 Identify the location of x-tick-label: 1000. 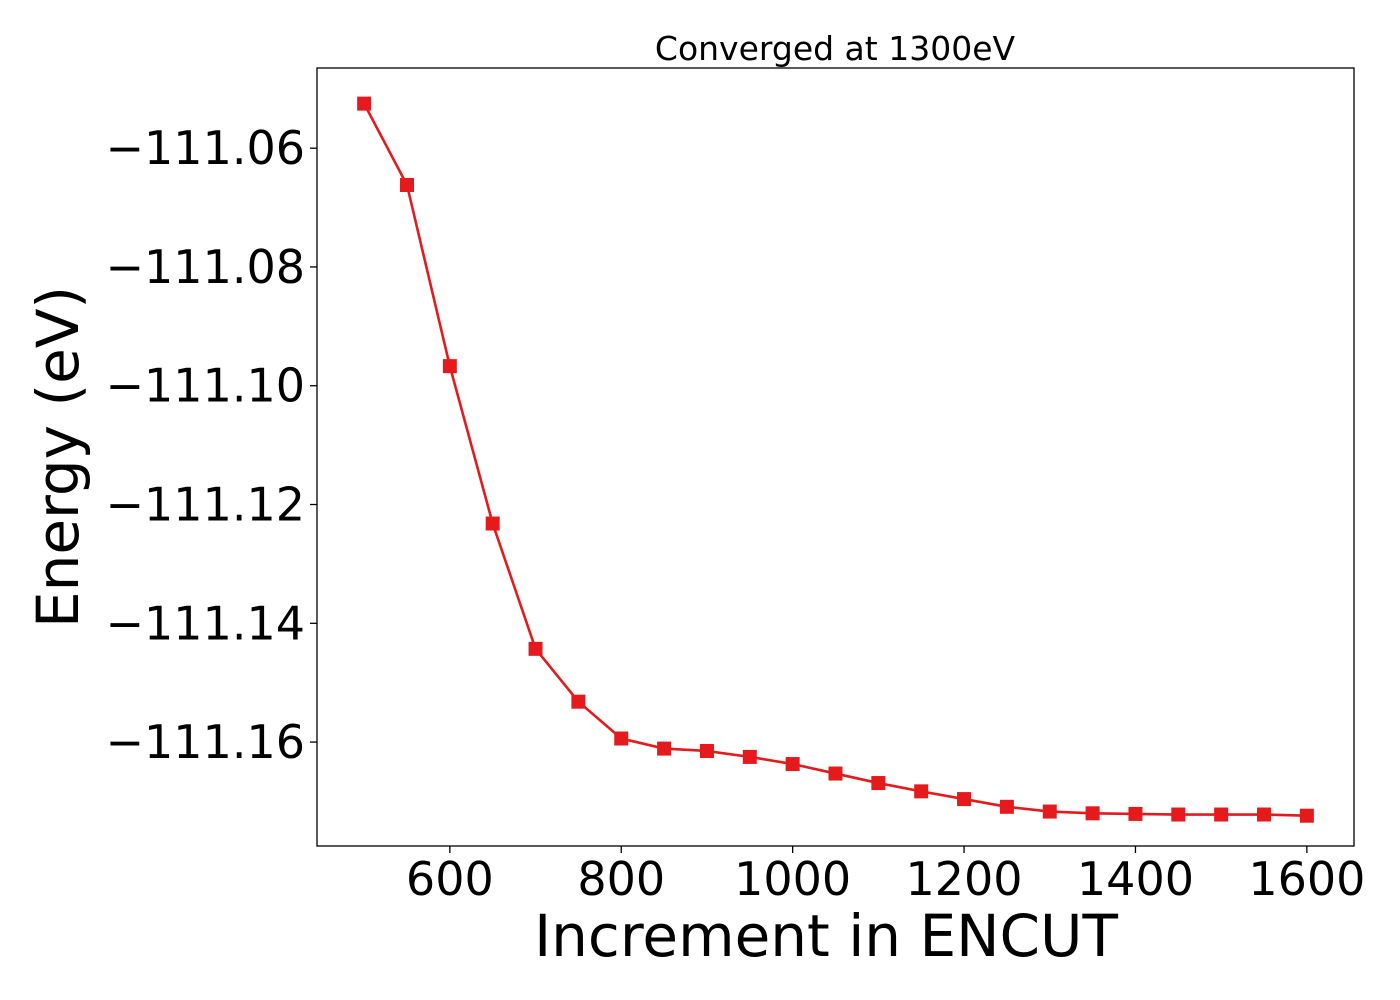
(792, 879).